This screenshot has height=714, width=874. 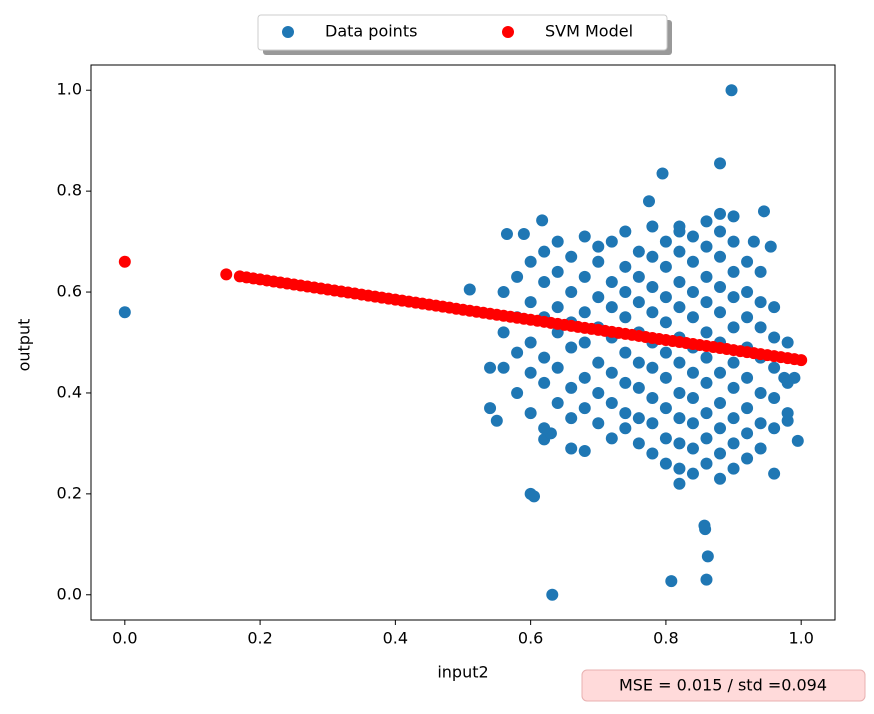 What do you see at coordinates (69, 89) in the screenshot?
I see `y-tick-label: 1.0` at bounding box center [69, 89].